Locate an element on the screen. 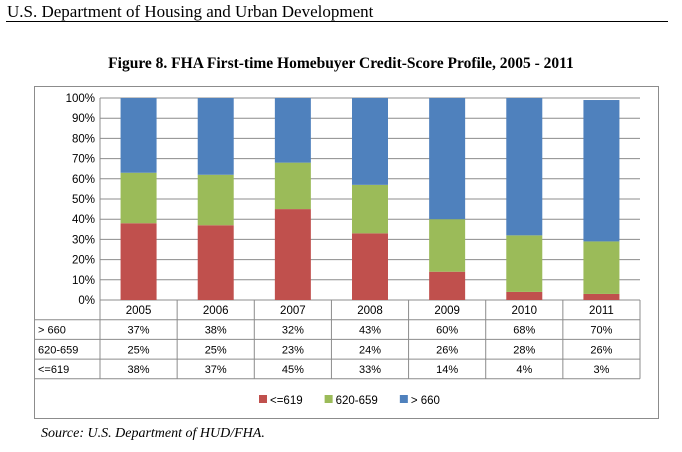 The width and height of the screenshot is (682, 452). table-cell: 14% is located at coordinates (447, 370).